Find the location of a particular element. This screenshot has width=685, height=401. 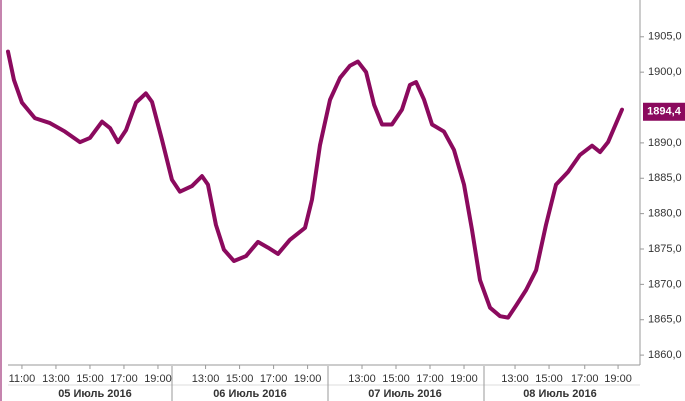

day-label: 05 Июль 2016 is located at coordinates (95, 394).